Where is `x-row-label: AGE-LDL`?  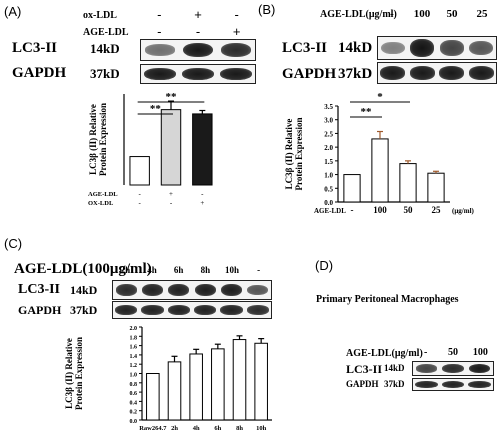 x-row-label: AGE-LDL is located at coordinates (103, 194).